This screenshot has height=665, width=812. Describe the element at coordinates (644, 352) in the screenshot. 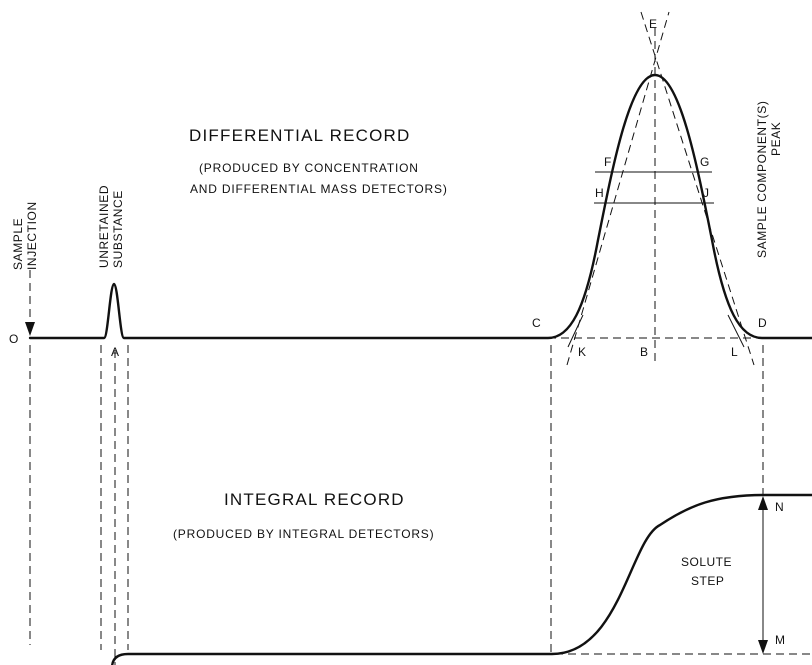

I see `point-b: B` at that location.